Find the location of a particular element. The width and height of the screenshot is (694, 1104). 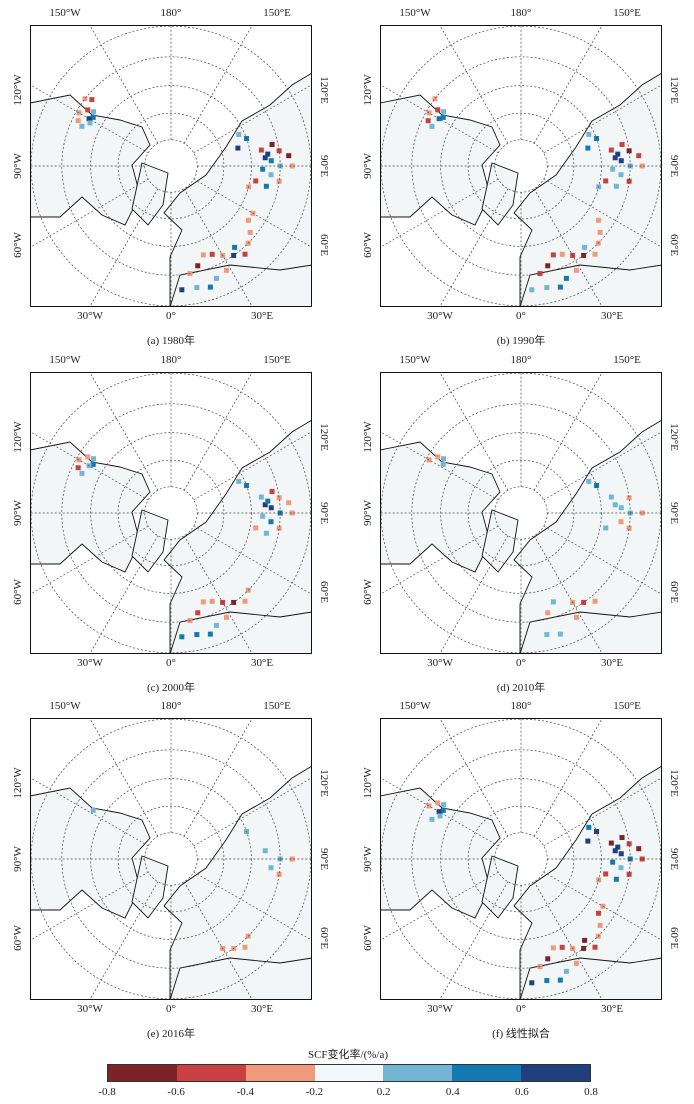

colorbar-tick-label: -0.4 is located at coordinates (245, 1092).